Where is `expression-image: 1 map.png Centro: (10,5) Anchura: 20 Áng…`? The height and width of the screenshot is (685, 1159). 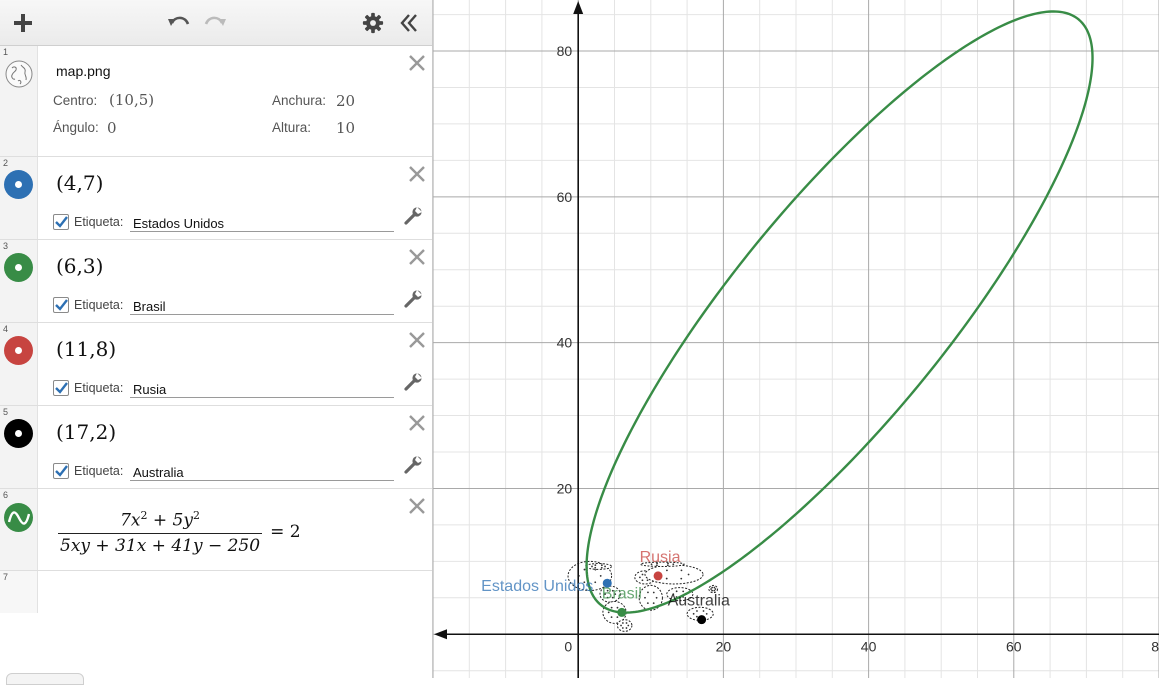 expression-image: 1 map.png Centro: (10,5) Anchura: 20 Áng… is located at coordinates (216, 101).